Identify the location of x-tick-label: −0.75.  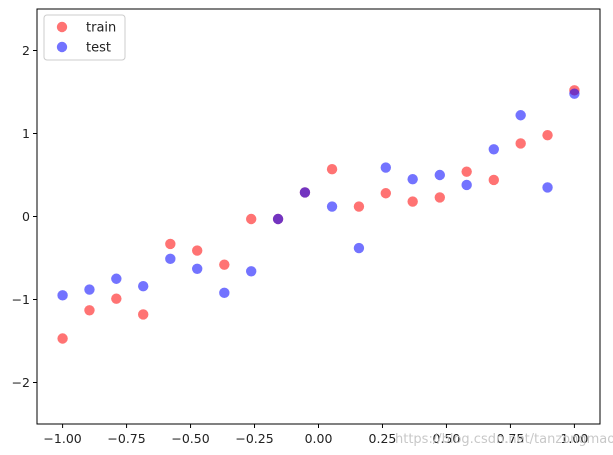
(126, 438).